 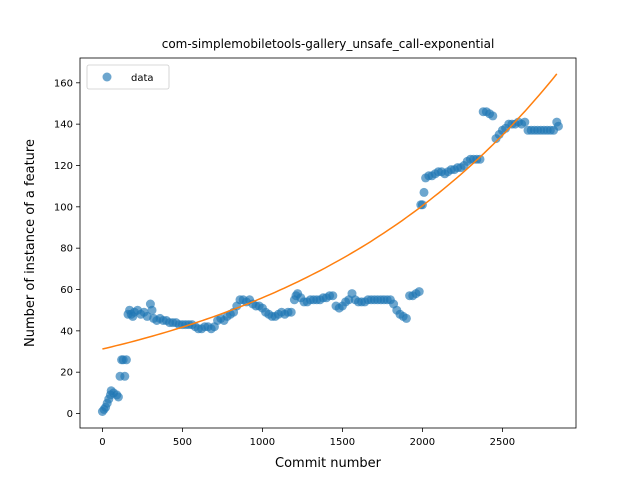 What do you see at coordinates (66, 373) in the screenshot?
I see `y-tick-label: 20` at bounding box center [66, 373].